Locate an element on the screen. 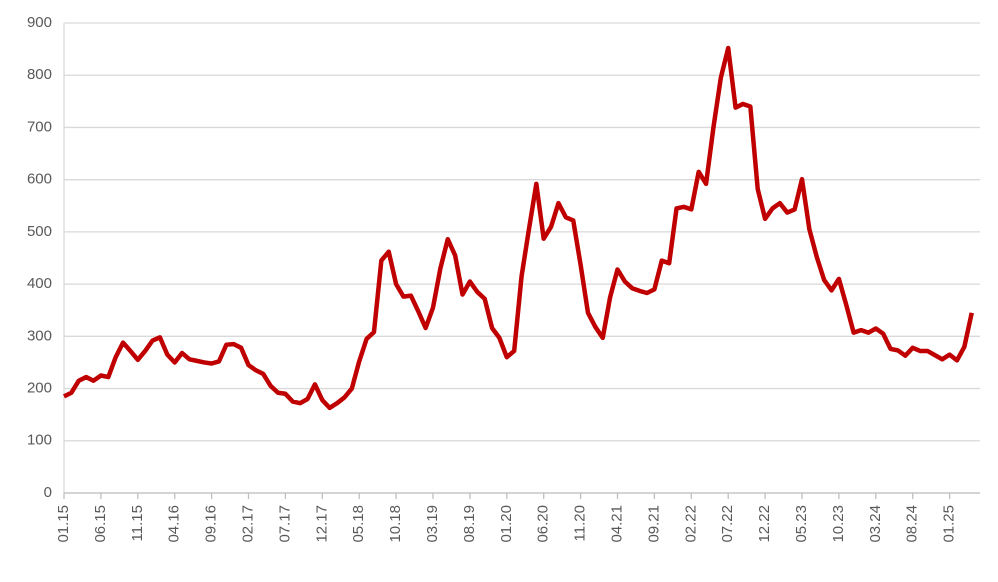  x-tick-label: 09.16 is located at coordinates (211, 524).